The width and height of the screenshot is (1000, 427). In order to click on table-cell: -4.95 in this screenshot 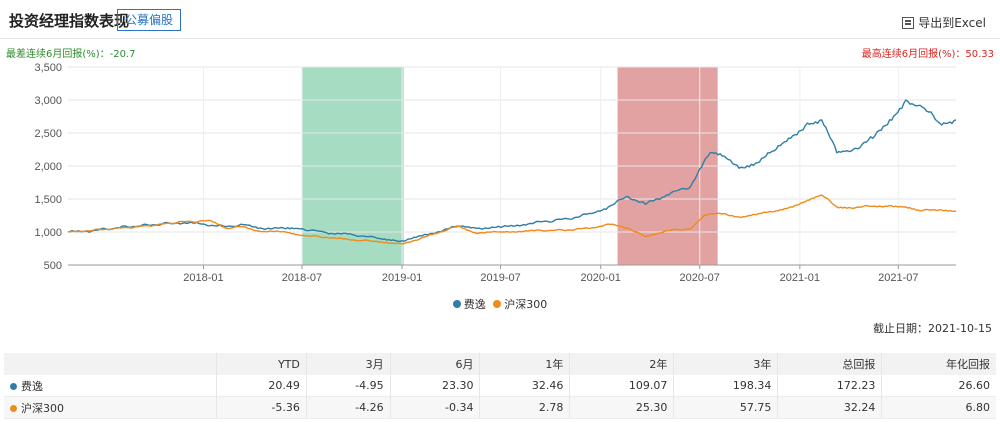, I will do `click(348, 386)`.